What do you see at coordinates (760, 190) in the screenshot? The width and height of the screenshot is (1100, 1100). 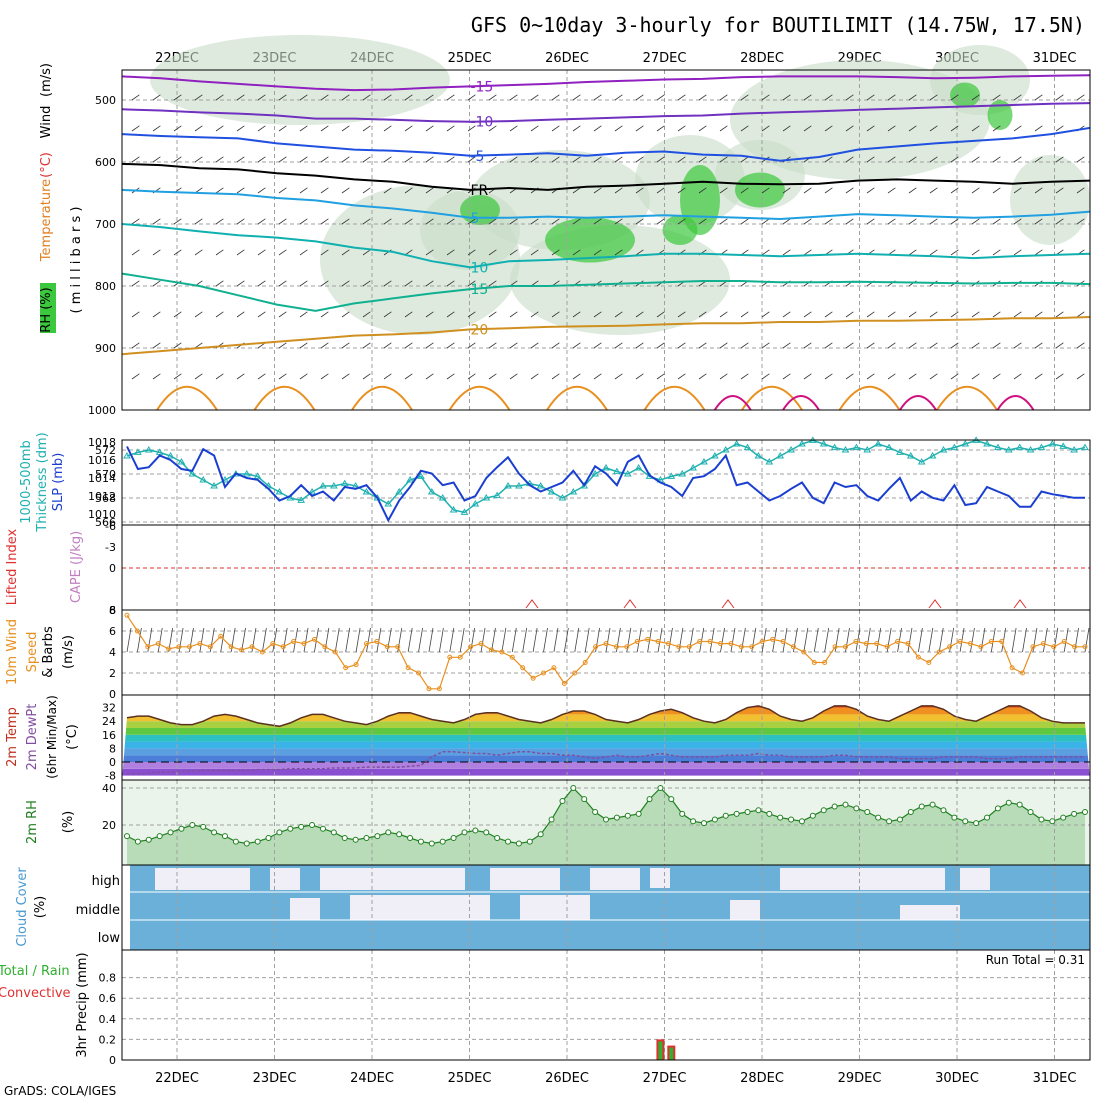 I see `rh-shading-high` at bounding box center [760, 190].